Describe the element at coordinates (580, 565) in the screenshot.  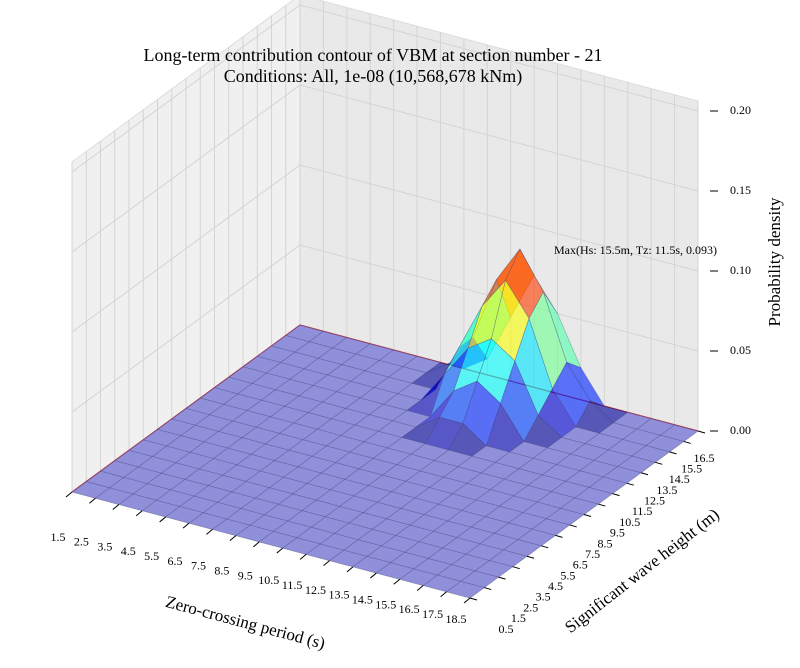
I see `y-tick-label: 6.5` at that location.